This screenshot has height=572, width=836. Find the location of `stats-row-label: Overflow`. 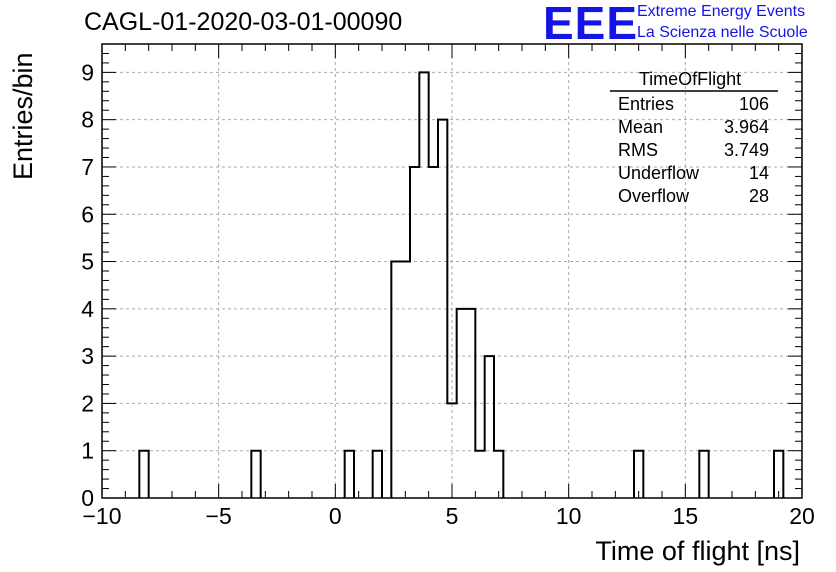

stats-row-label: Overflow is located at coordinates (654, 196).